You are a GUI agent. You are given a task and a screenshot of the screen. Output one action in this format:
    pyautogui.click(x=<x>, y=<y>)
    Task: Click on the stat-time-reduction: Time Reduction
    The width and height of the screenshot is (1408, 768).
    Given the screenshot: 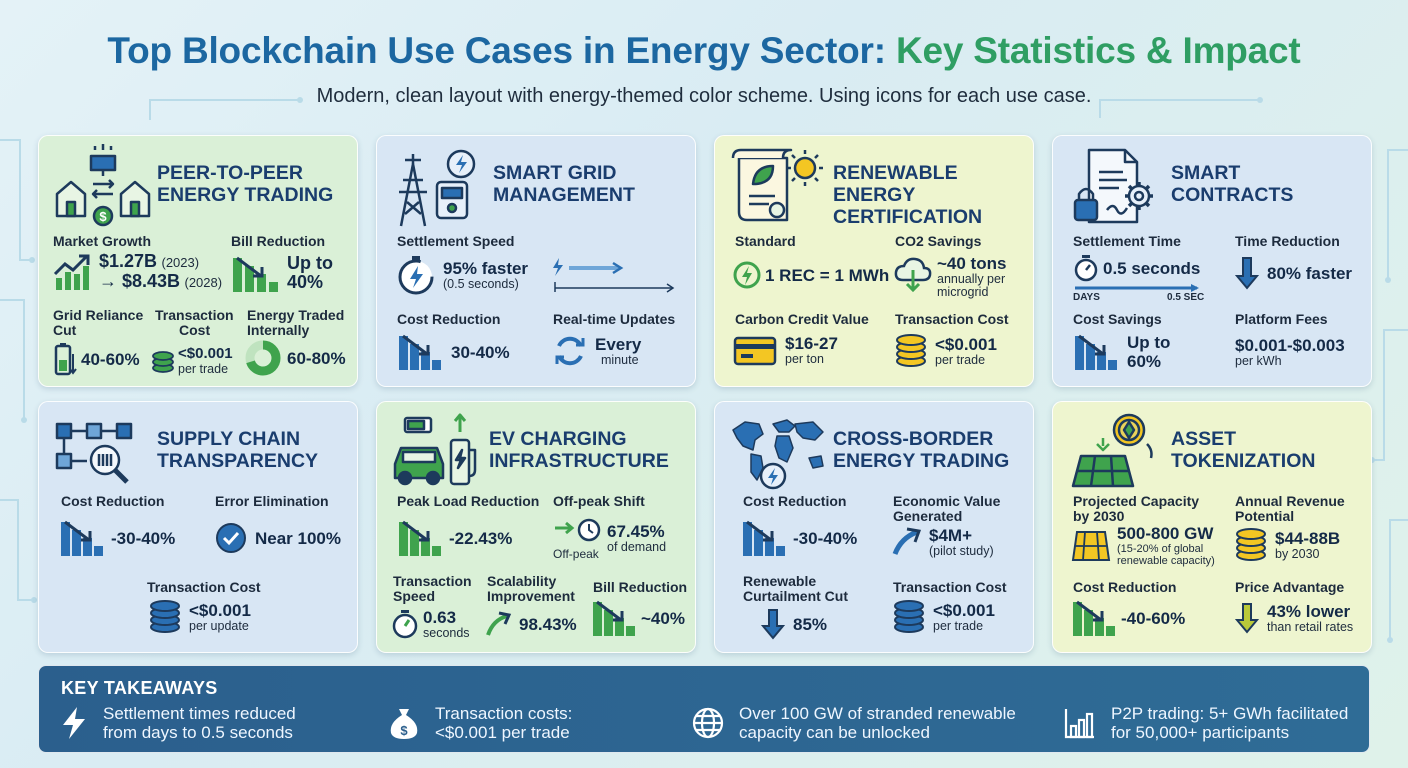 What is the action you would take?
    pyautogui.click(x=1287, y=241)
    